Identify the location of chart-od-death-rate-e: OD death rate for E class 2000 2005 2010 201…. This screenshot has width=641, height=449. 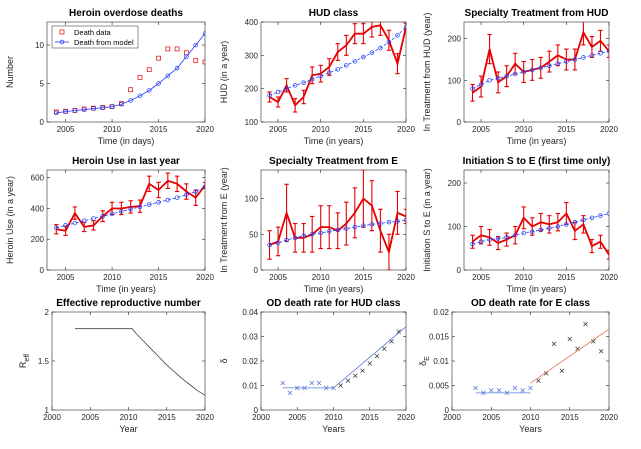
(518, 366).